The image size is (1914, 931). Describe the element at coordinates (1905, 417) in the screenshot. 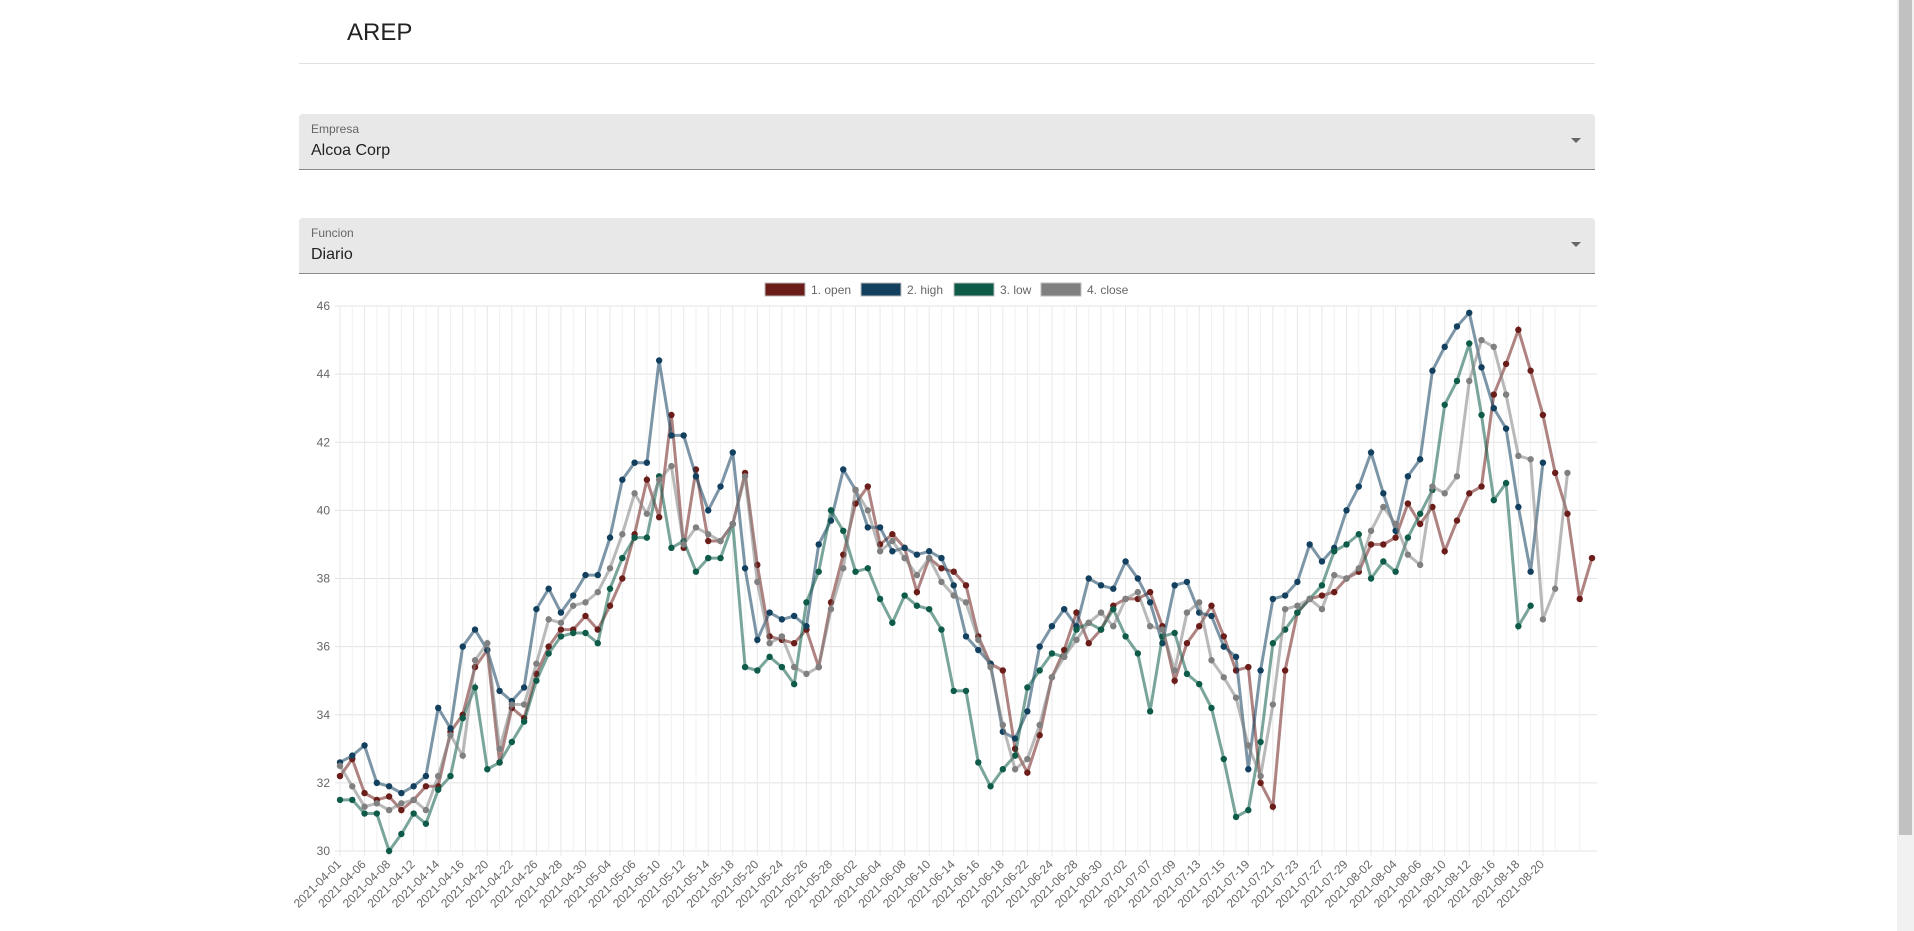

I see `page-scrollbar-thumb` at that location.